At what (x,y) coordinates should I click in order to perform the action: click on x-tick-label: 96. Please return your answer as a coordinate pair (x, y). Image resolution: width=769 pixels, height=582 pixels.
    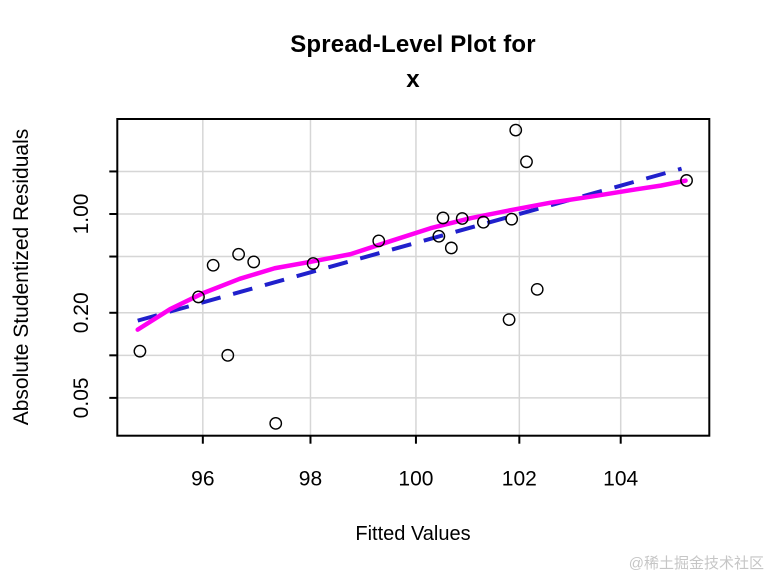
    Looking at the image, I should click on (202, 479).